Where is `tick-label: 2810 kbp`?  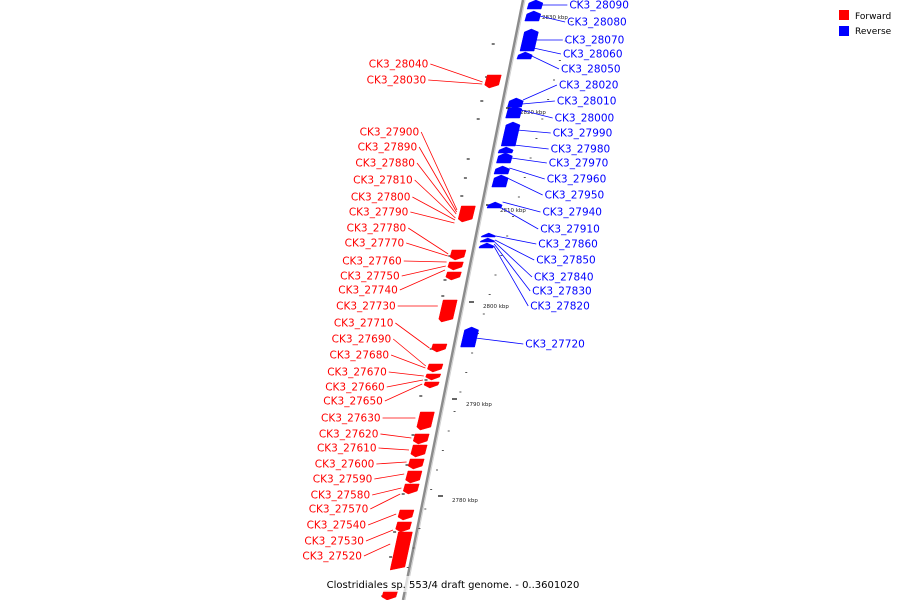
tick-label: 2810 kbp is located at coordinates (513, 211).